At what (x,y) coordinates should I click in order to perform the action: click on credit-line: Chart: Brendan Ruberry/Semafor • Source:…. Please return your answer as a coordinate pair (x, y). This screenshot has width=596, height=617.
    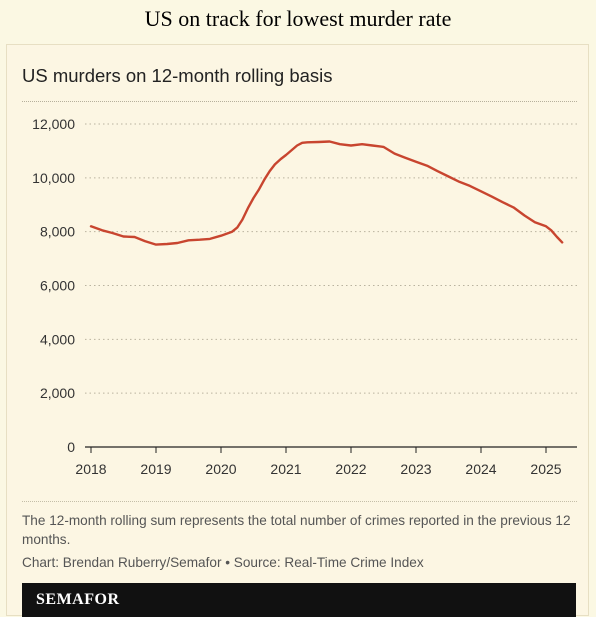
    Looking at the image, I should click on (223, 562).